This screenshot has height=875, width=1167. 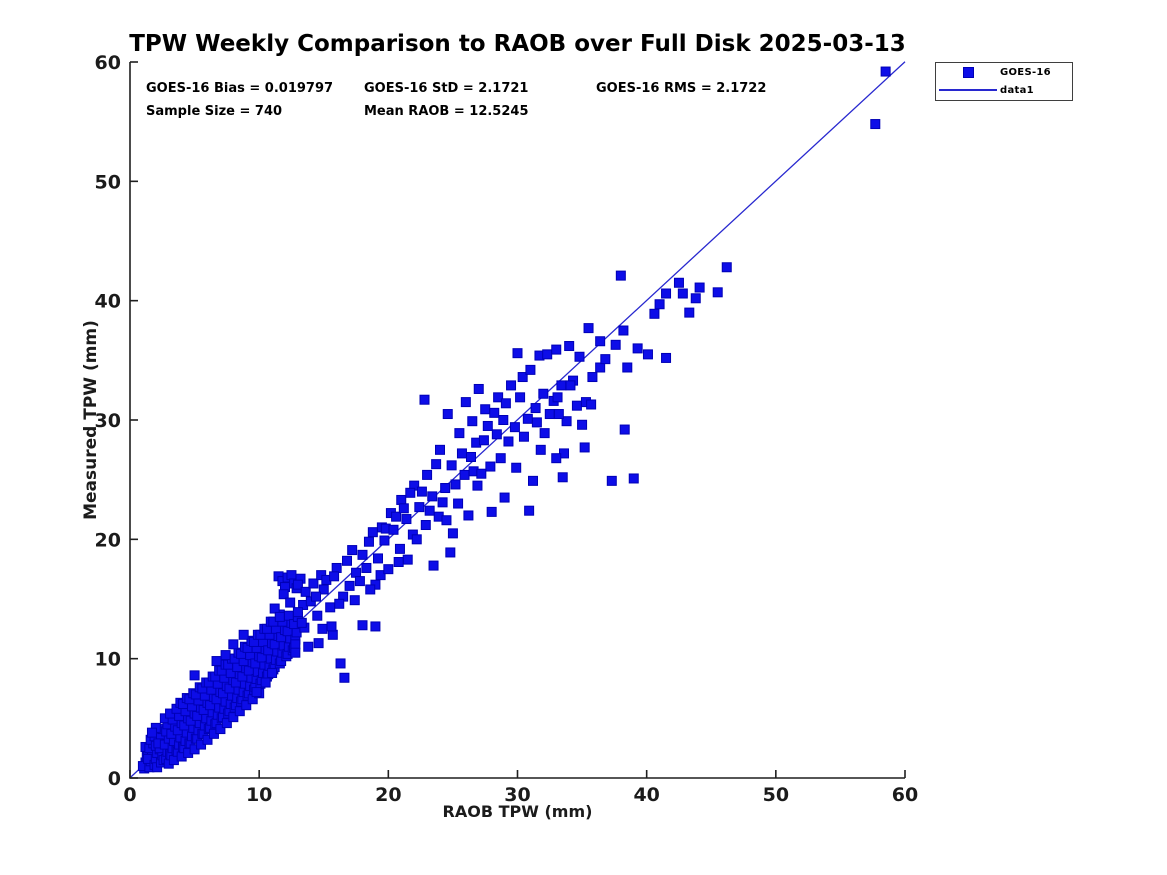 I want to click on stat-rms-text: GOES-16 RMS = 2.1722, so click(x=681, y=88).